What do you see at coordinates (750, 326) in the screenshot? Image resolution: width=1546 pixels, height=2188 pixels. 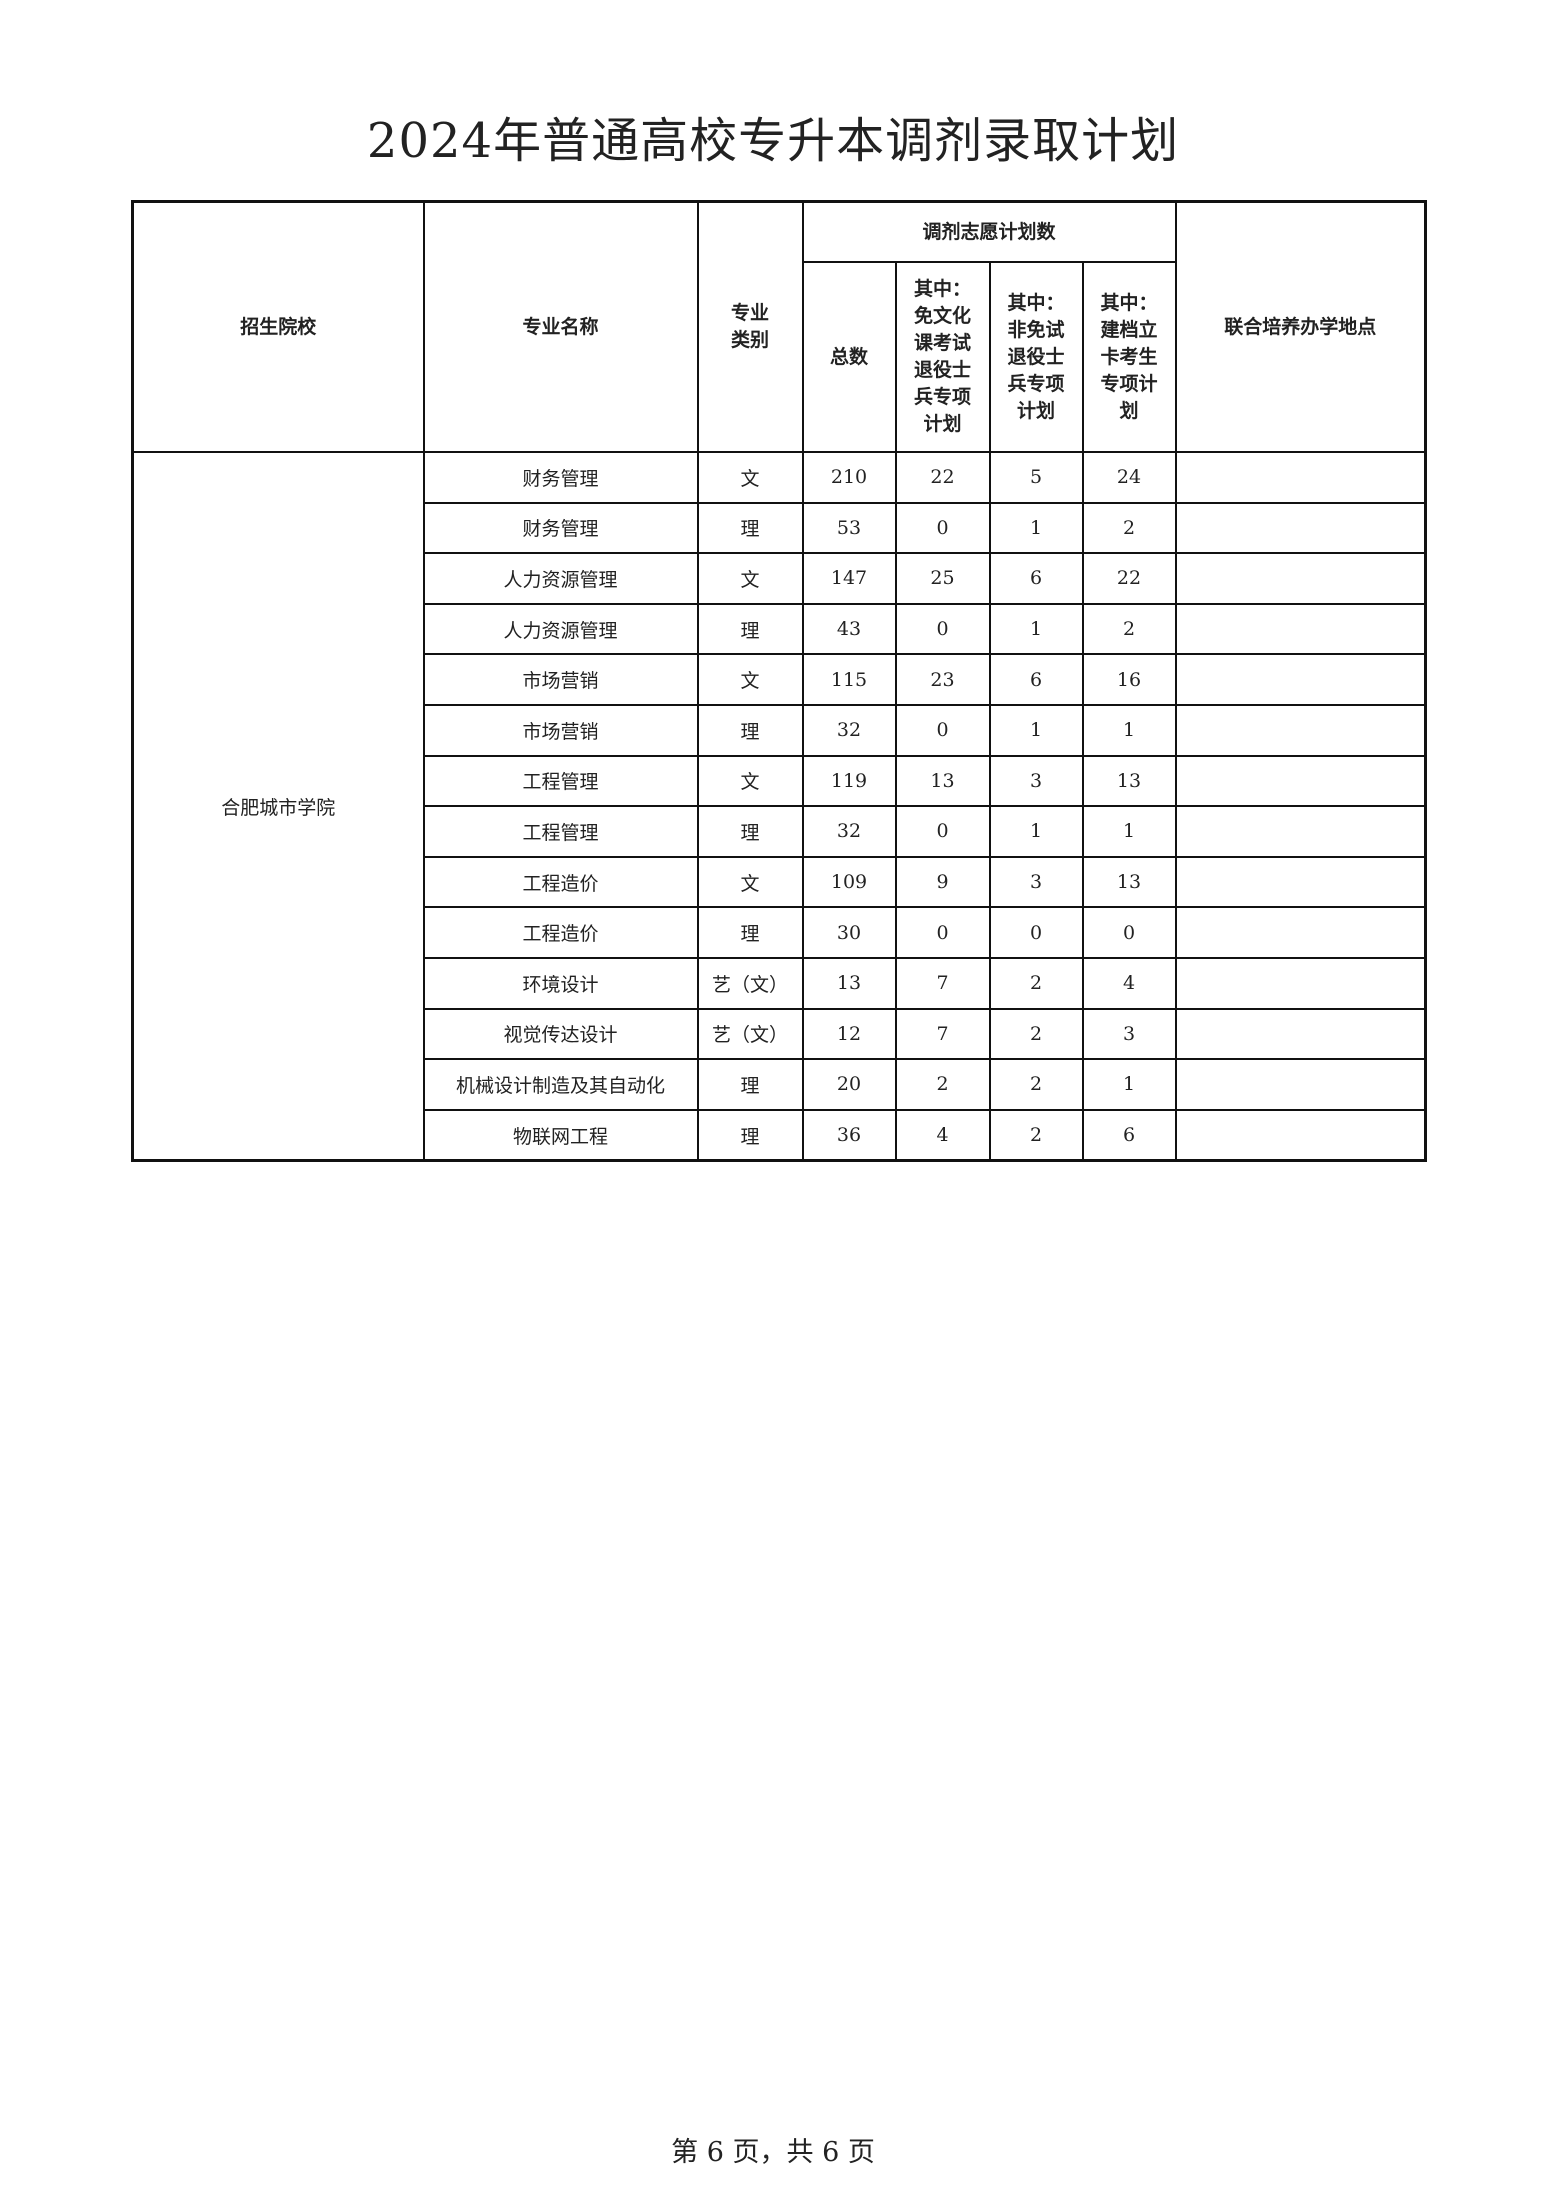 I see `header-category: 专业类别` at bounding box center [750, 326].